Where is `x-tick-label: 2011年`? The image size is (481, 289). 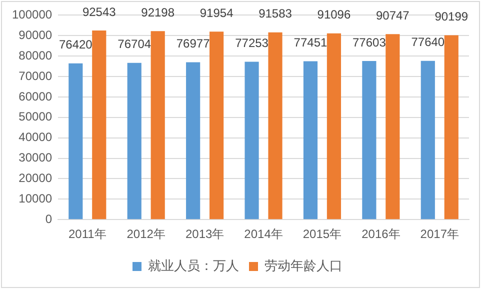
x-tick-label: 2011年 is located at coordinates (87, 234).